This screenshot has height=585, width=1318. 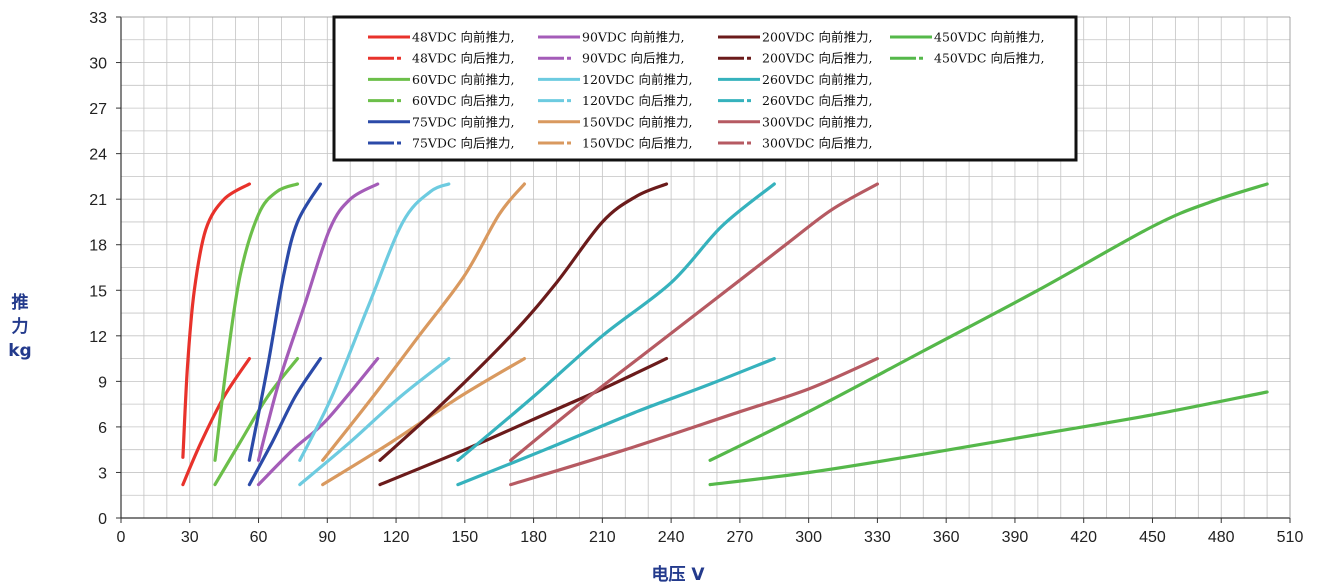 I want to click on y-axis-title-line-3: kg, so click(x=19, y=351).